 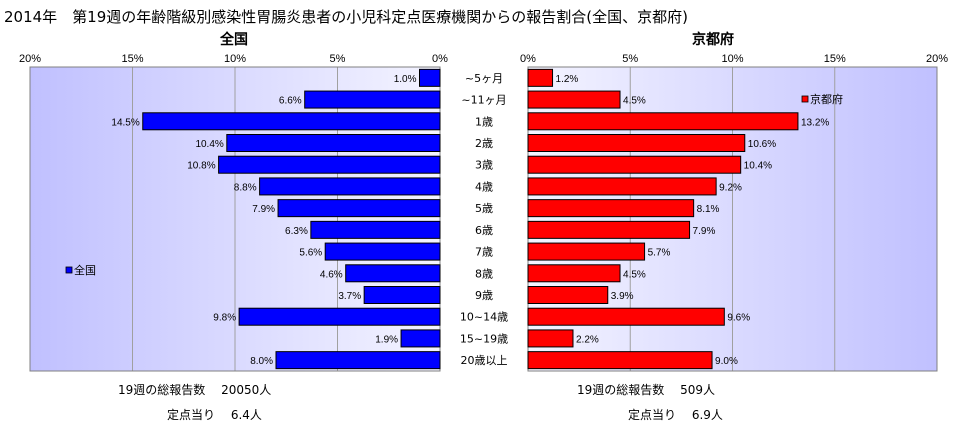 What do you see at coordinates (484, 208) in the screenshot?
I see `age-category-label: 5歳` at bounding box center [484, 208].